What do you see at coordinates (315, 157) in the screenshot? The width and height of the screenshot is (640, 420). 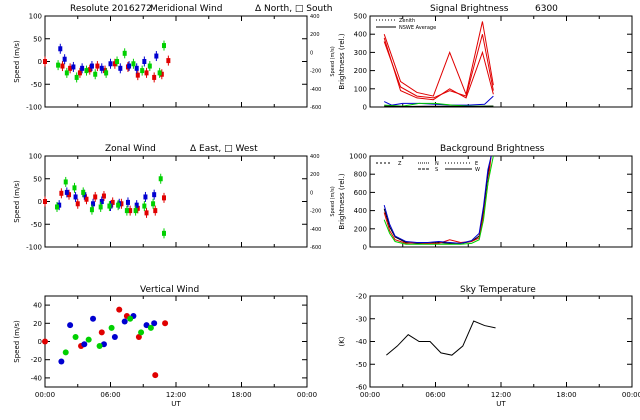 I see `zonal-ytick-right-label: 400` at bounding box center [315, 157].